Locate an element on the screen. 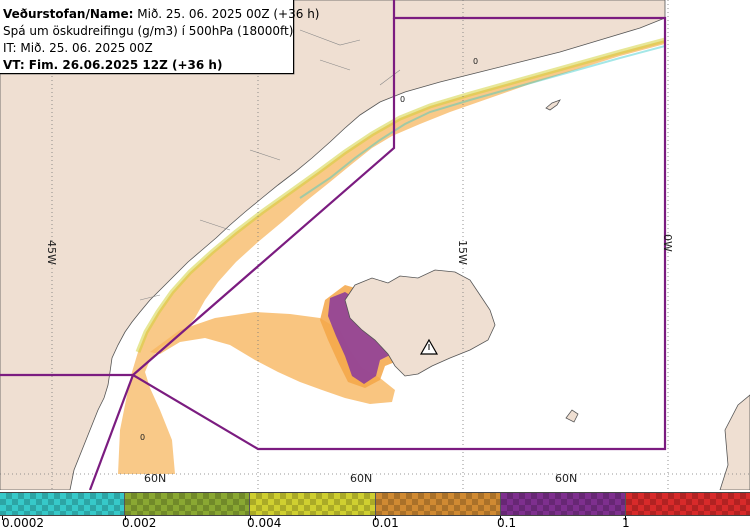 The width and height of the screenshot is (750, 532). concentration-legend: 0.0002 0.002 0.004 0.01 0.1 1 is located at coordinates (375, 511).